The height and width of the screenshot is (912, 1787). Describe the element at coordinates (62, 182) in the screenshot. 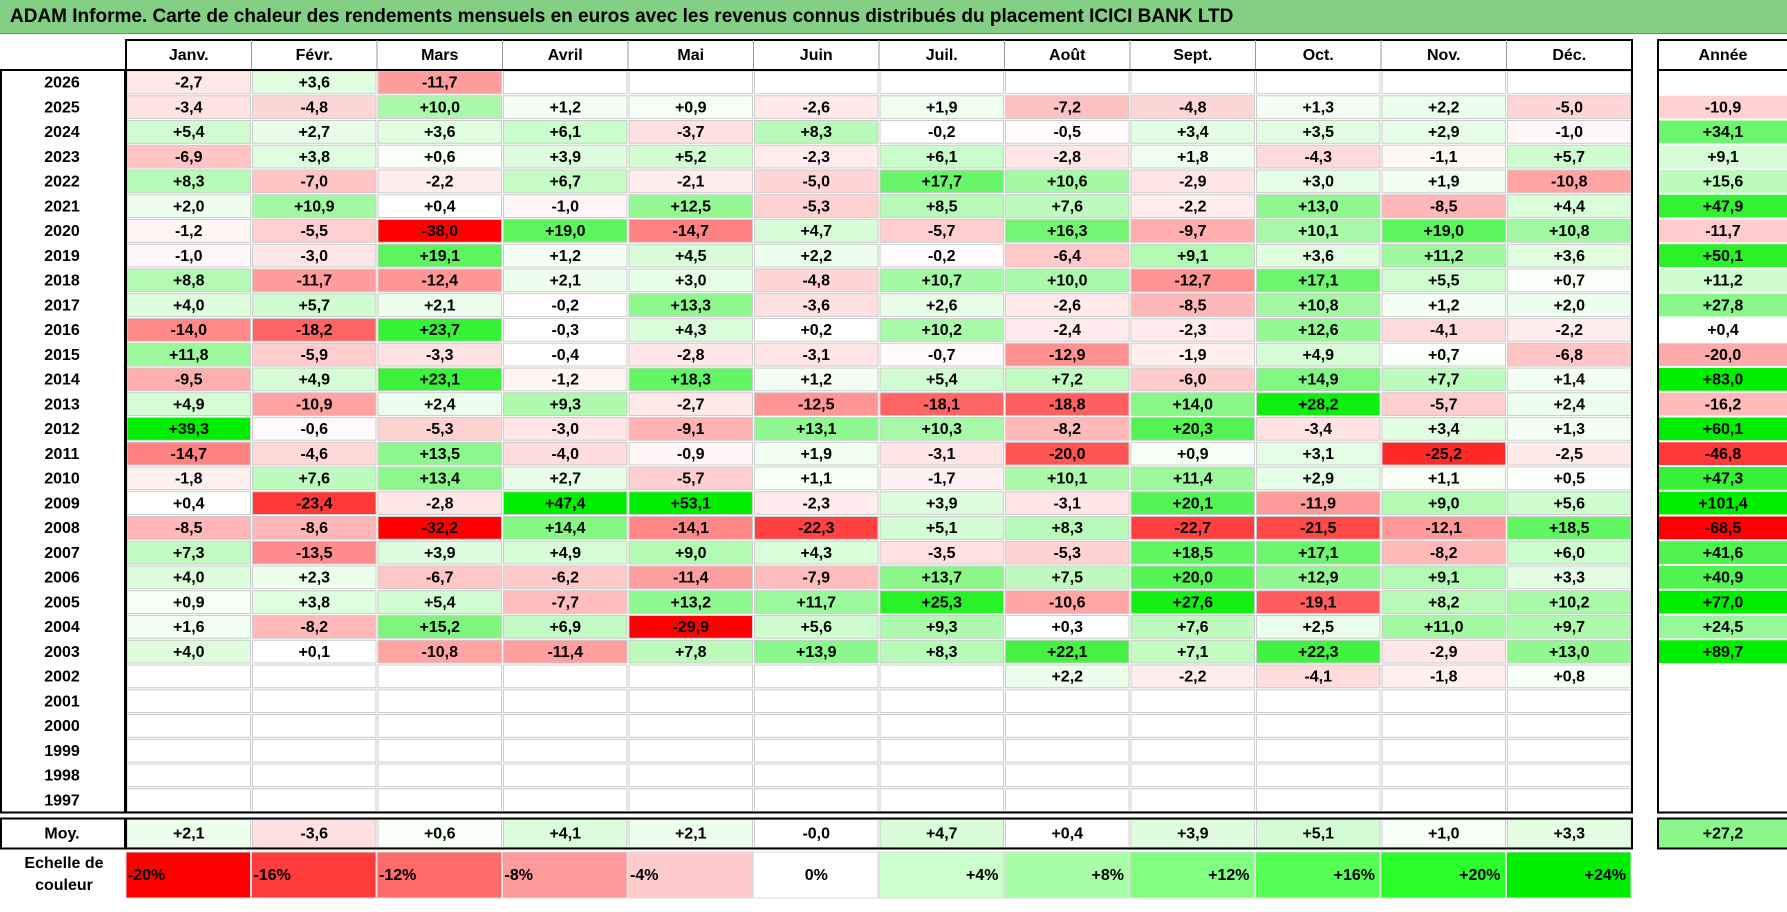

I see `row-year-label: 2022` at that location.